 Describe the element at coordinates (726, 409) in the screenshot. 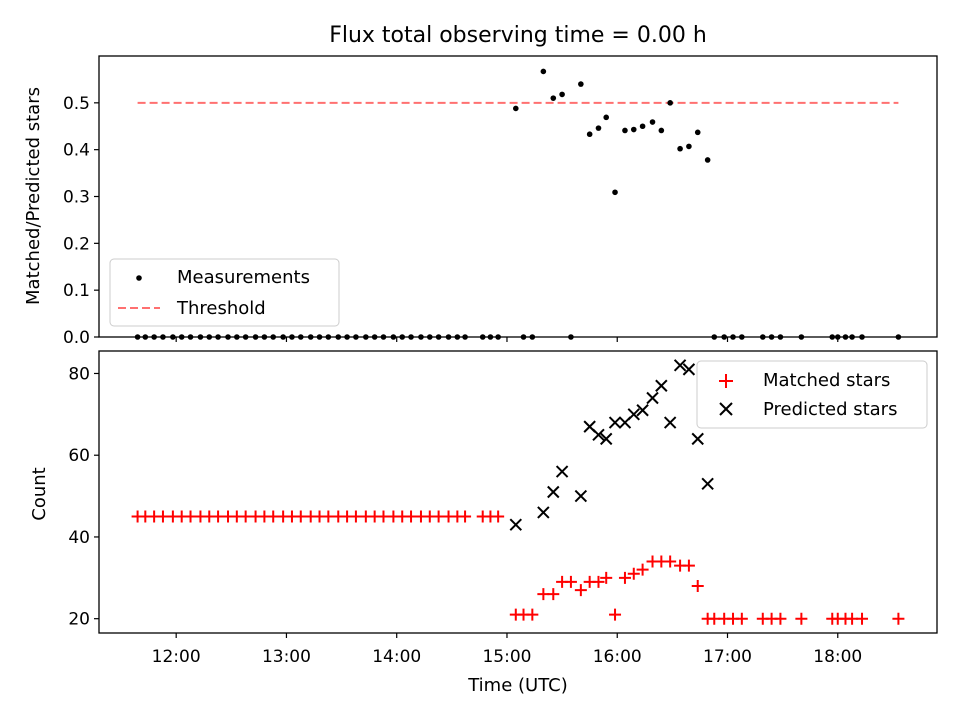

I see `legend-predicted-marker` at that location.